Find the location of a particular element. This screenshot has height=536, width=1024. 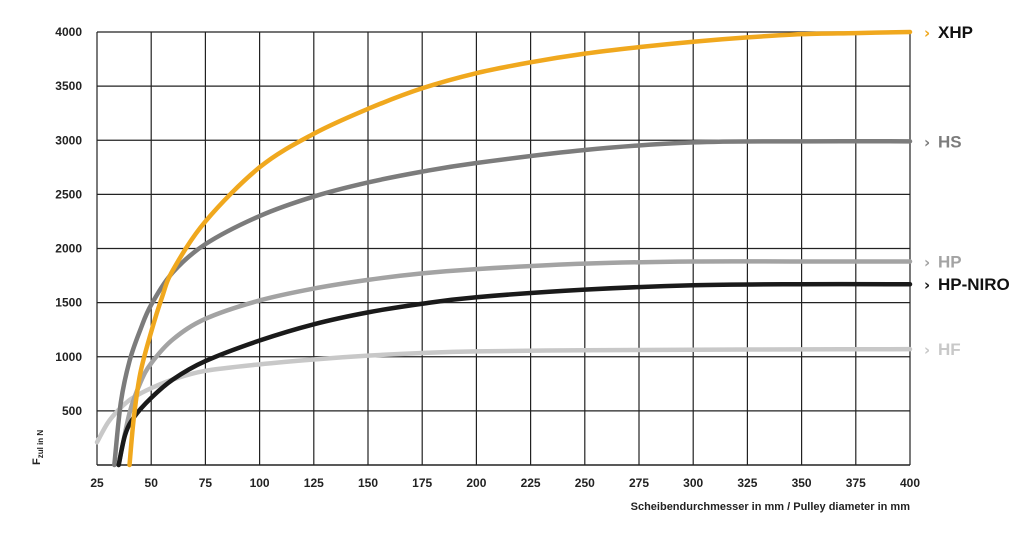

y-axis-ticks: 500 1000 1500 2000 2500 3000 3500 4000 is located at coordinates (68, 221).